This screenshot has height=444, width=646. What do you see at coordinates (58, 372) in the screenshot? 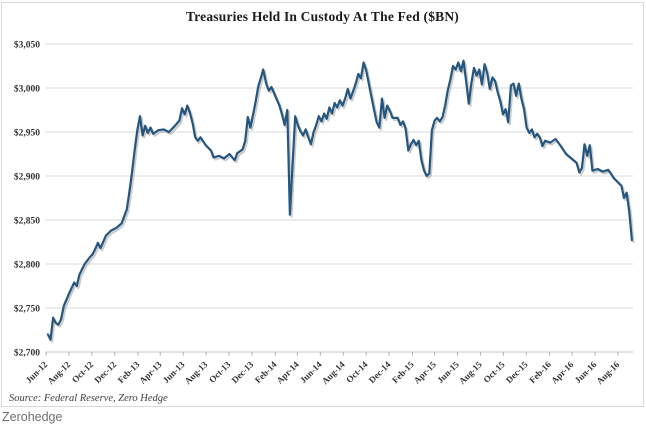
I see `x-tick-label: Aug-12` at bounding box center [58, 372].